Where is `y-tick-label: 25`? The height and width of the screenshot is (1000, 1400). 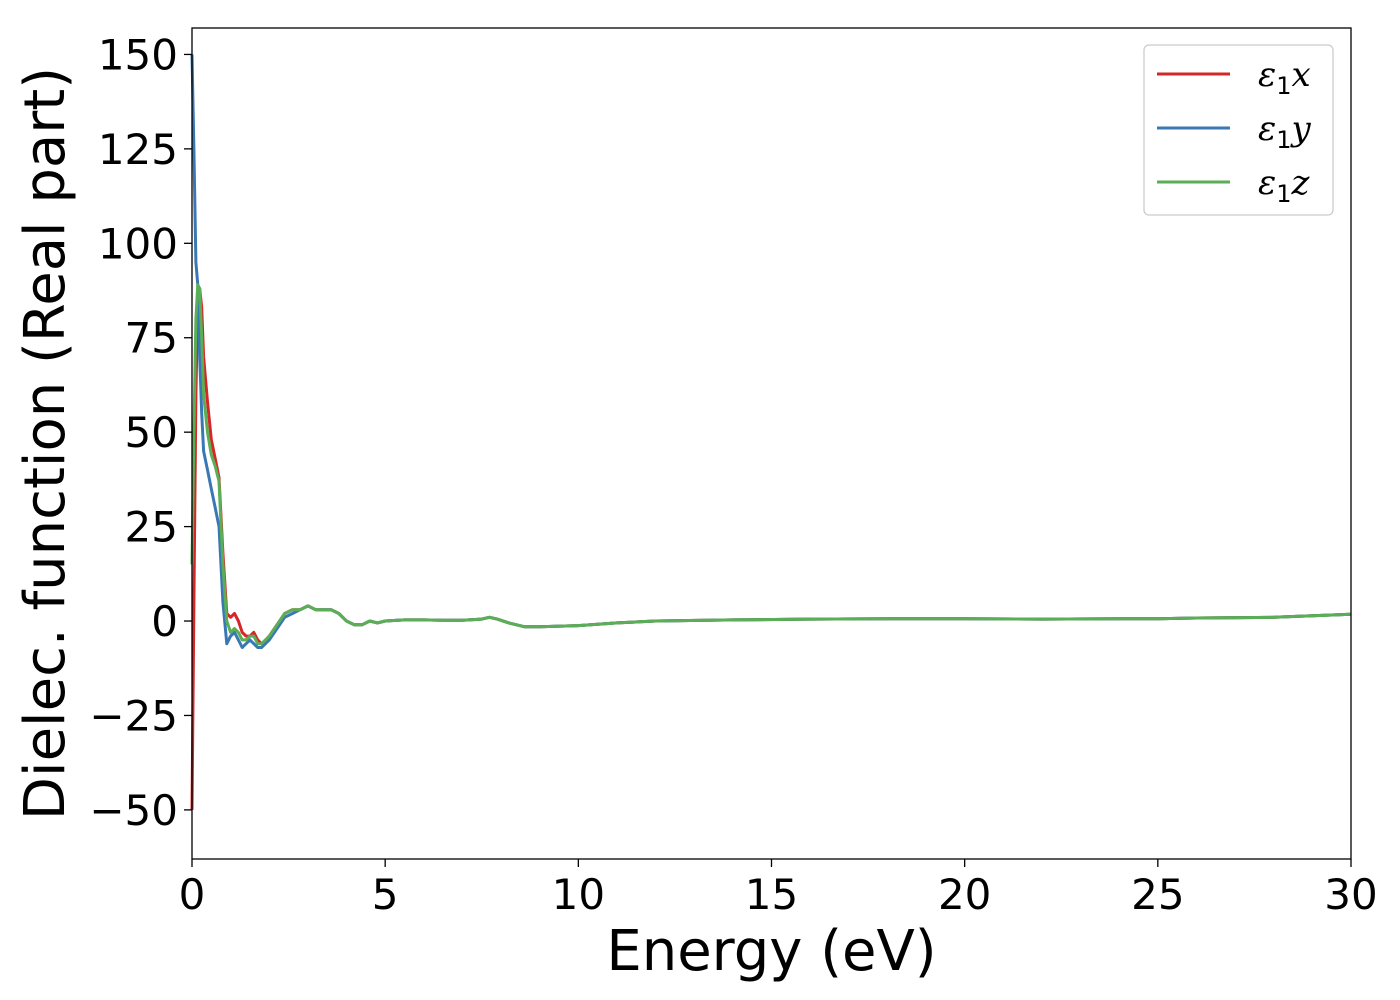 y-tick-label: 25 is located at coordinates (151, 527).